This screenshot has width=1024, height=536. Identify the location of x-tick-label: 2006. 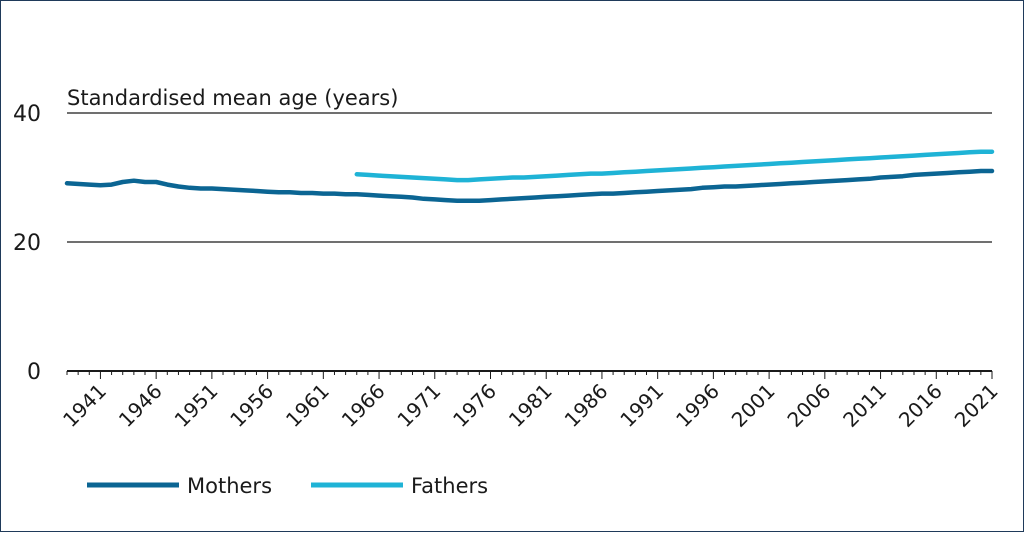
(808, 405).